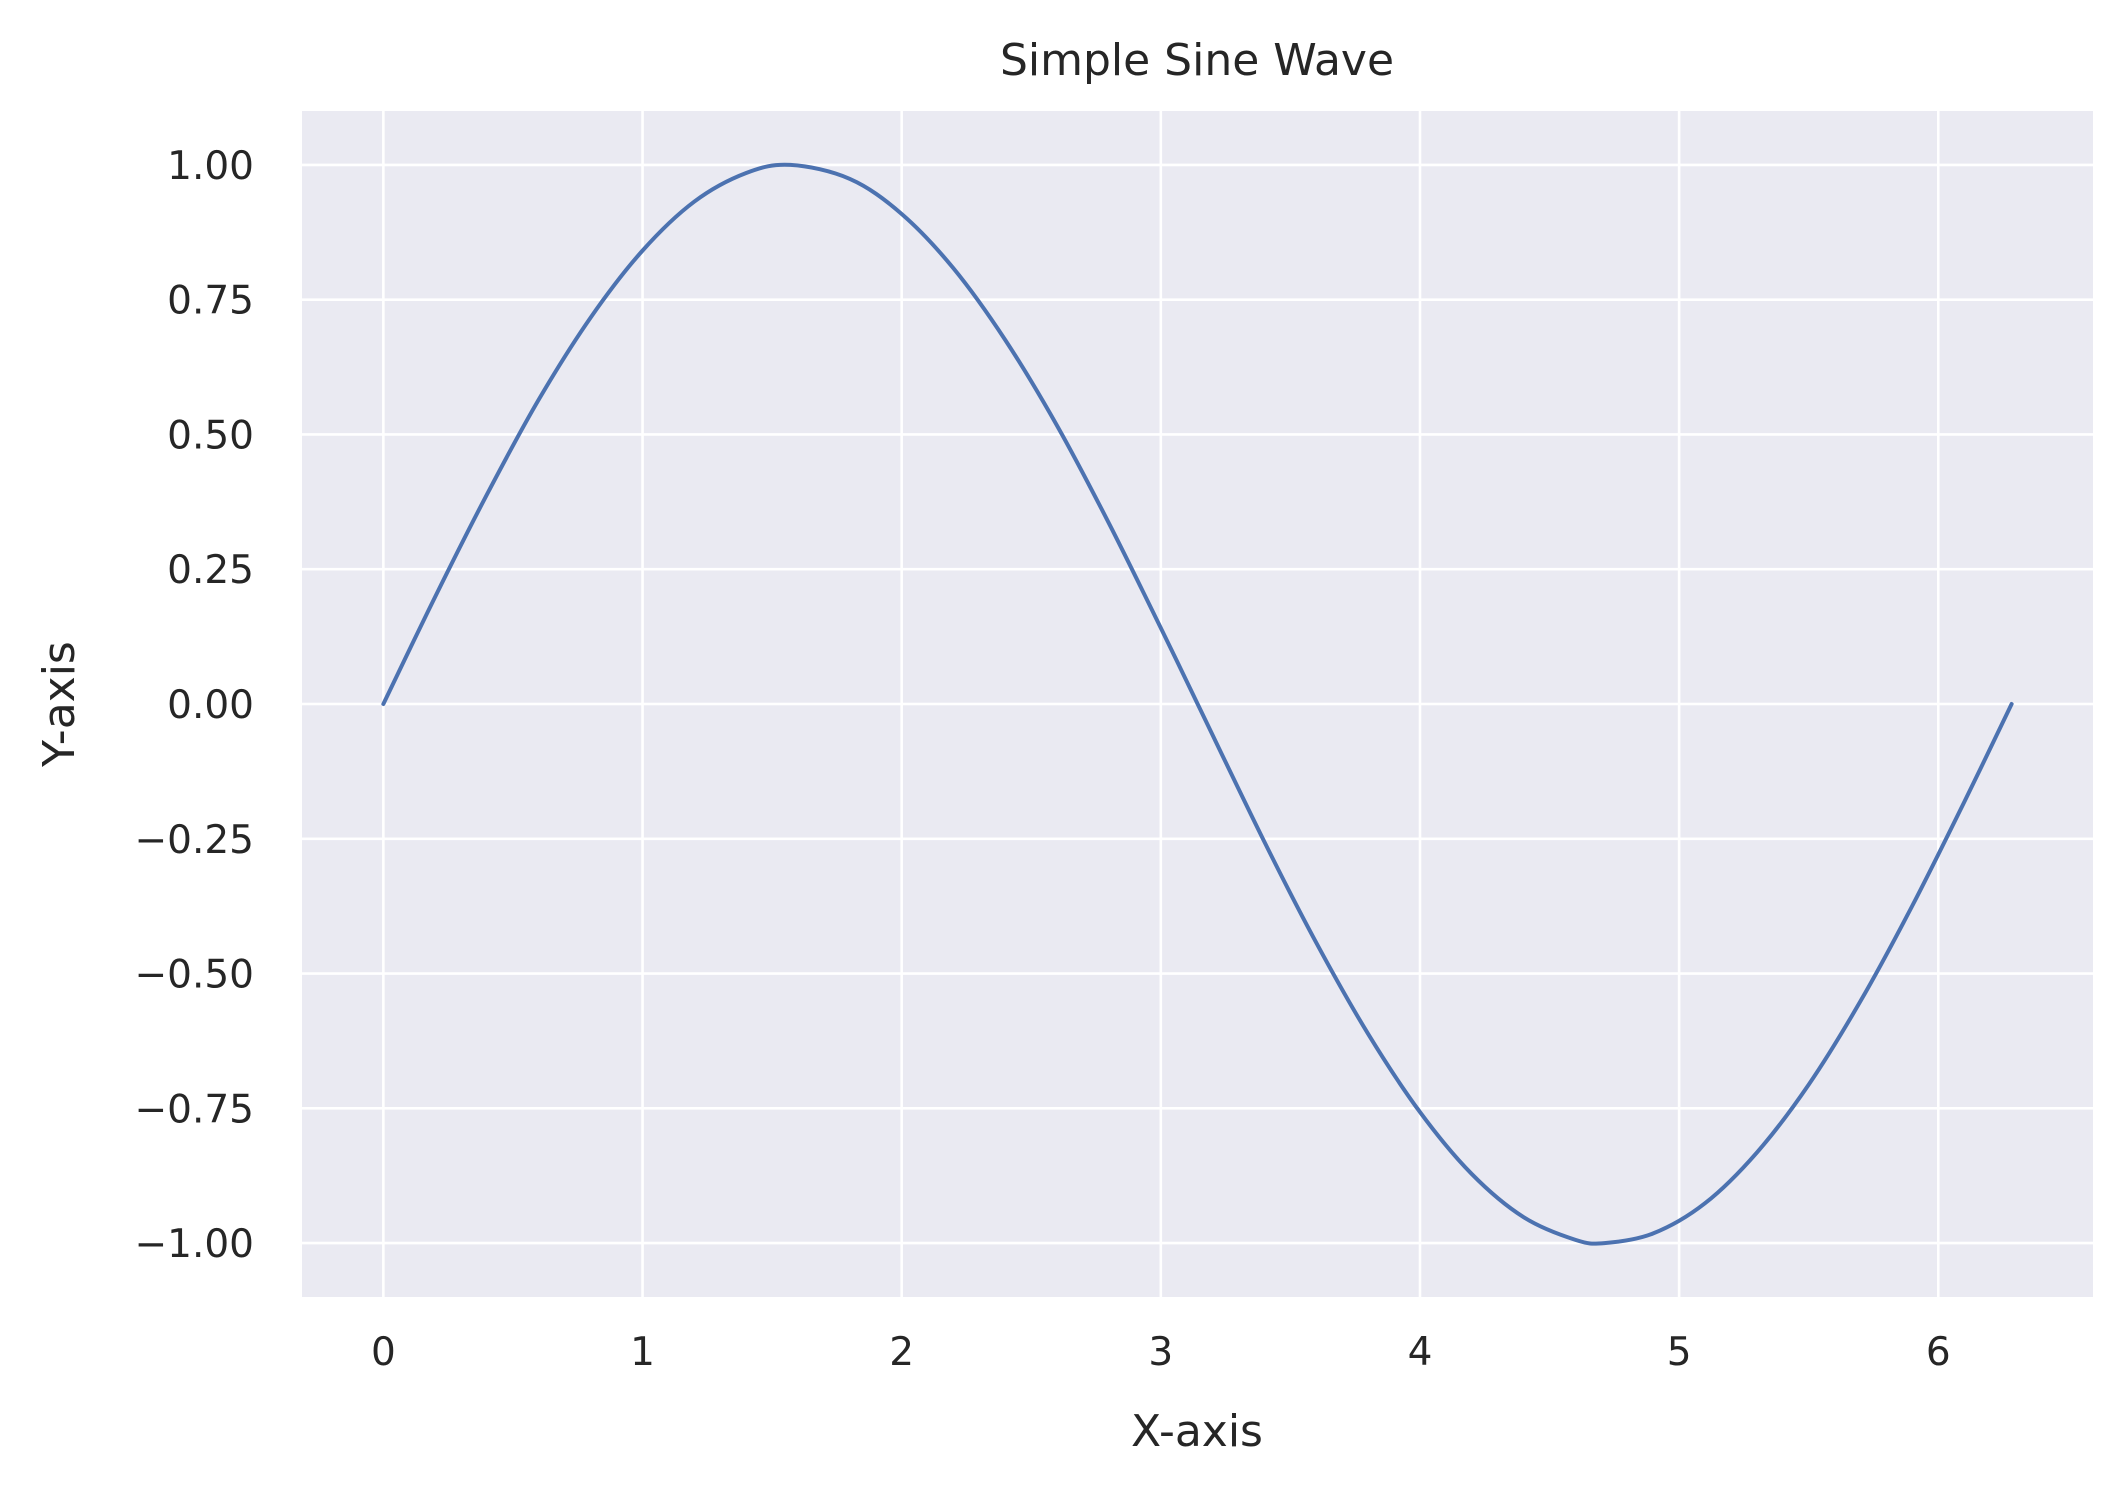  I want to click on y-tick-label: 0.25, so click(210, 570).